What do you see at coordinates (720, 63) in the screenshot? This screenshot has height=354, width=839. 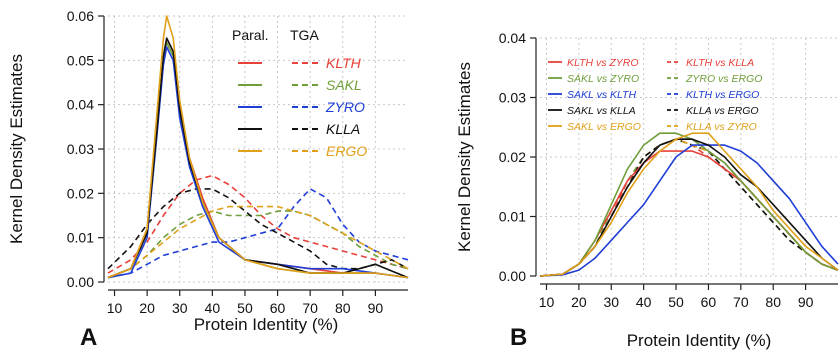 I see `legend-label: KLTH vs KLLA` at bounding box center [720, 63].